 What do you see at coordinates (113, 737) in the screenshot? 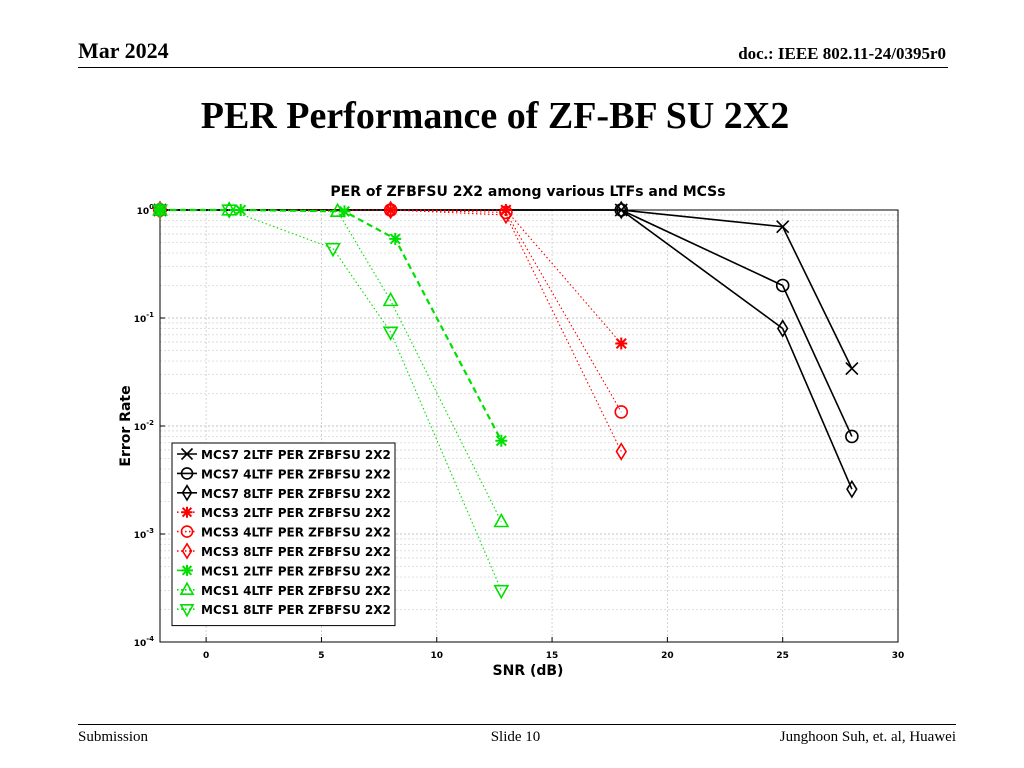
I see `footer-submission: Submission` at bounding box center [113, 737].